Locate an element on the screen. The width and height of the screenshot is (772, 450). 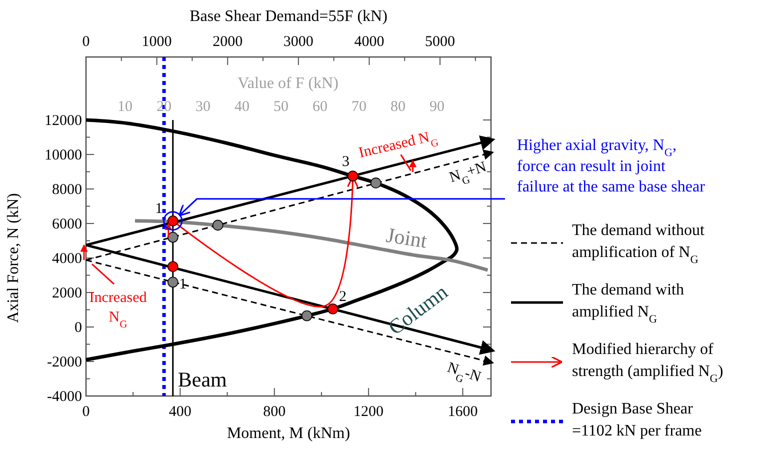
y-tick-label: 10000 is located at coordinates (63, 155).